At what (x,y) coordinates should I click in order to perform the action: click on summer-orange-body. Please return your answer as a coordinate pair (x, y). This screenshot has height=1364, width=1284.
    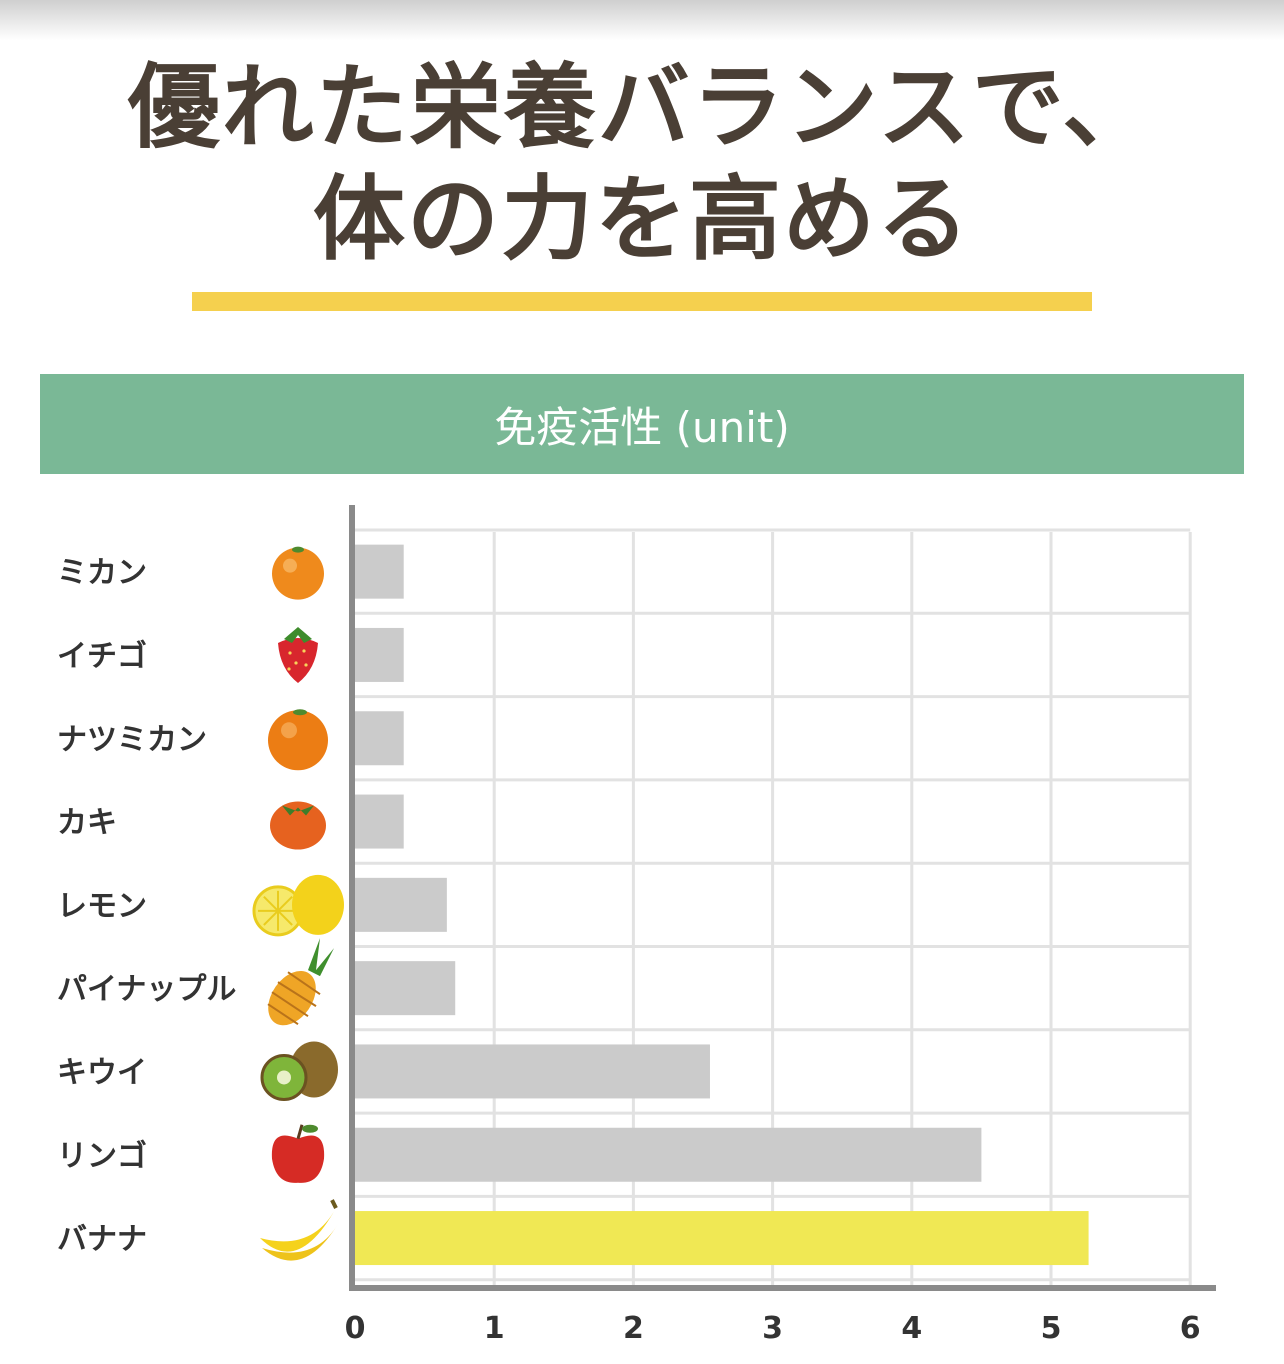
    Looking at the image, I should click on (298, 740).